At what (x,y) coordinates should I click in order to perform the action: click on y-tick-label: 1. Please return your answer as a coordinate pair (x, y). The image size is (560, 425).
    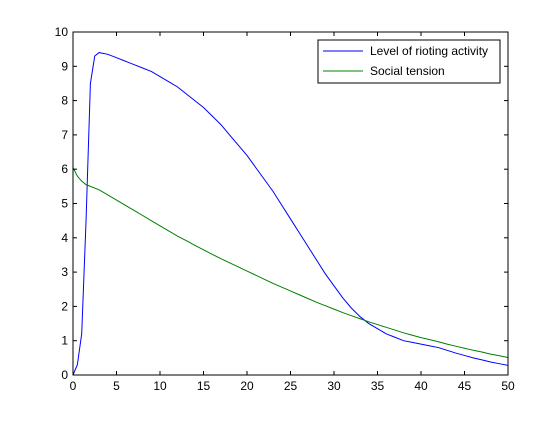
    Looking at the image, I should click on (64, 341).